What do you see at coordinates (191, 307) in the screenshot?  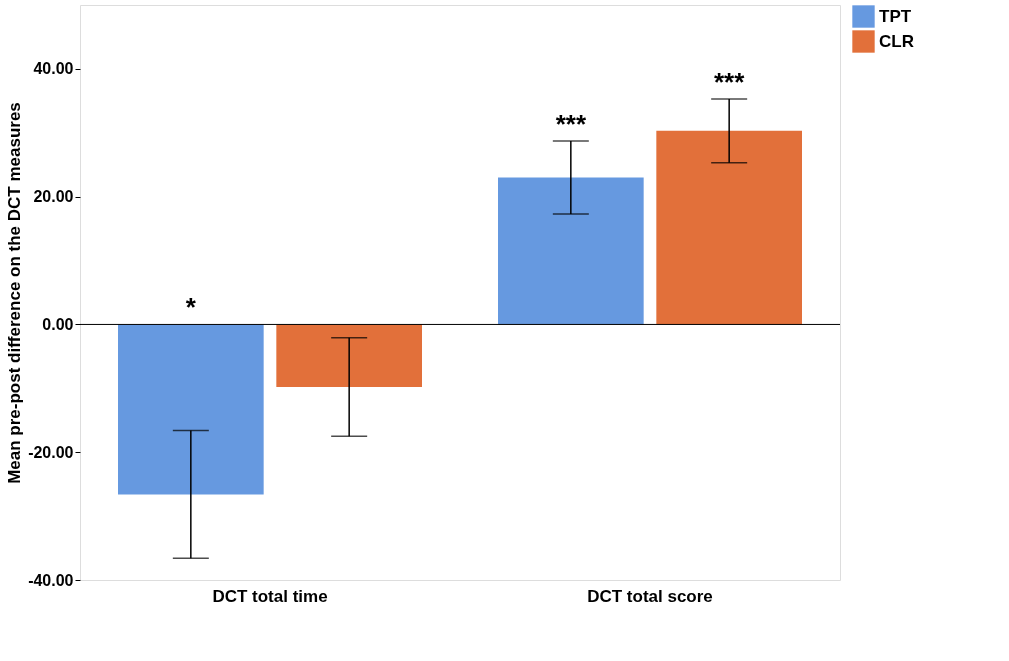 I see `annotation: *` at bounding box center [191, 307].